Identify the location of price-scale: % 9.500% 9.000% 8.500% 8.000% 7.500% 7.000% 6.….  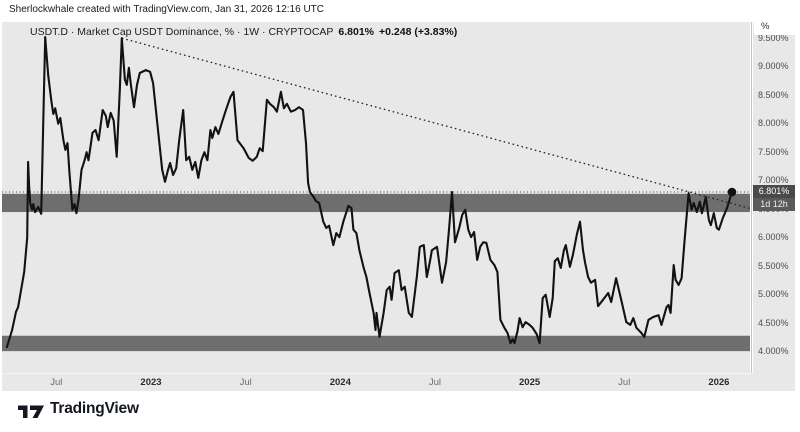
(775, 204).